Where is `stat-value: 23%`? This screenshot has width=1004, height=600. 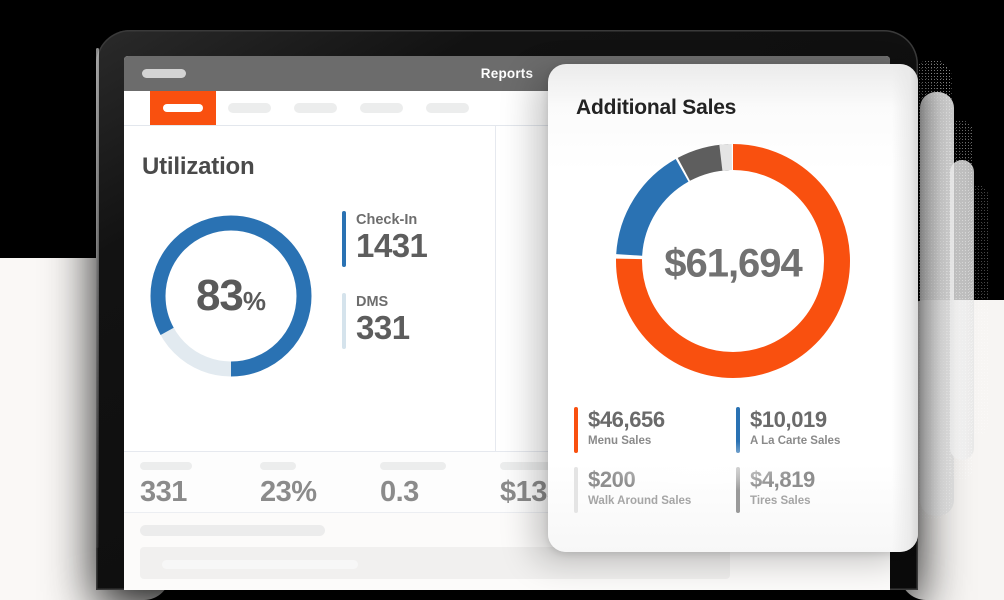
stat-value: 23% is located at coordinates (288, 492).